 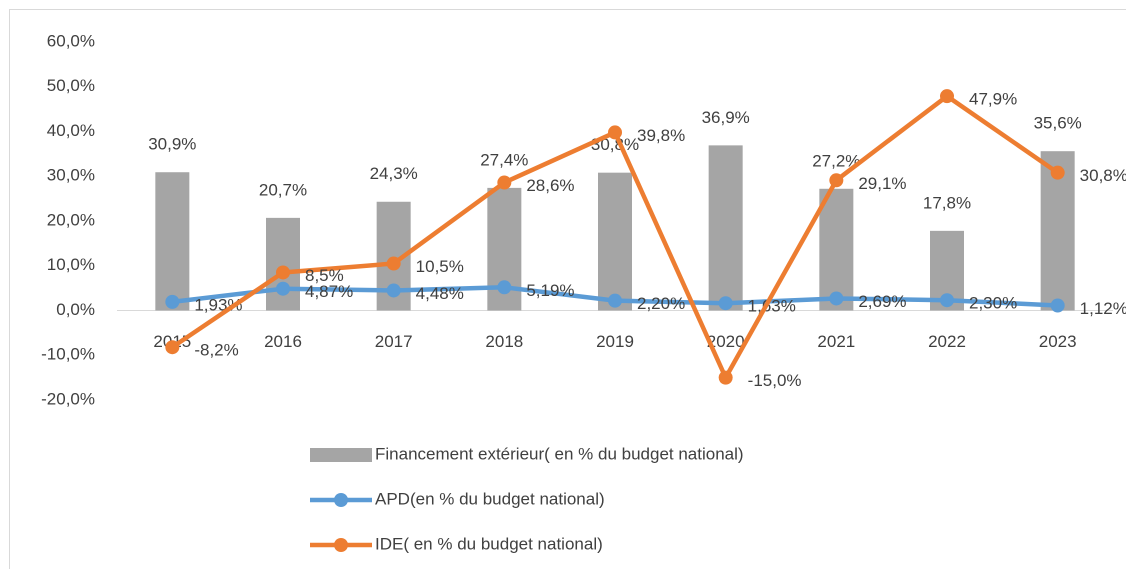 What do you see at coordinates (1058, 123) in the screenshot?
I see `data-label: 35,6%` at bounding box center [1058, 123].